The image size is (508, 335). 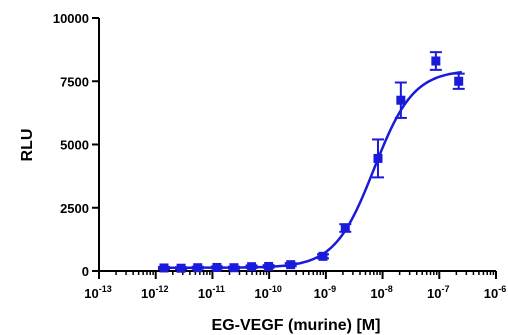 What do you see at coordinates (296, 325) in the screenshot?
I see `x-axis-title: EG-VEGF (murine) [M]` at bounding box center [296, 325].